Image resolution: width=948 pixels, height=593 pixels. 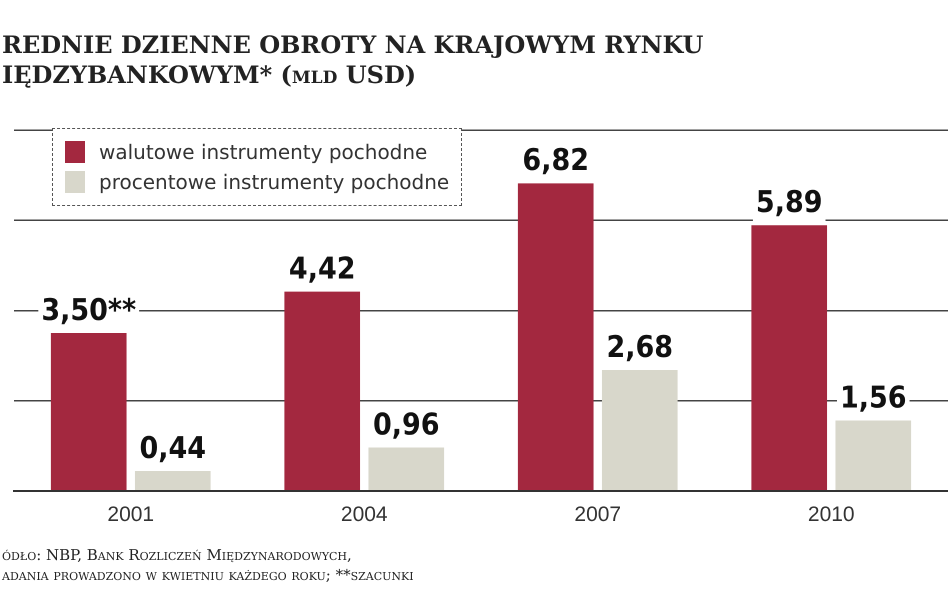 I want to click on text: ódło: NBP, Bank Rozliczeń Międzynarodowych,, so click(x=177, y=555).